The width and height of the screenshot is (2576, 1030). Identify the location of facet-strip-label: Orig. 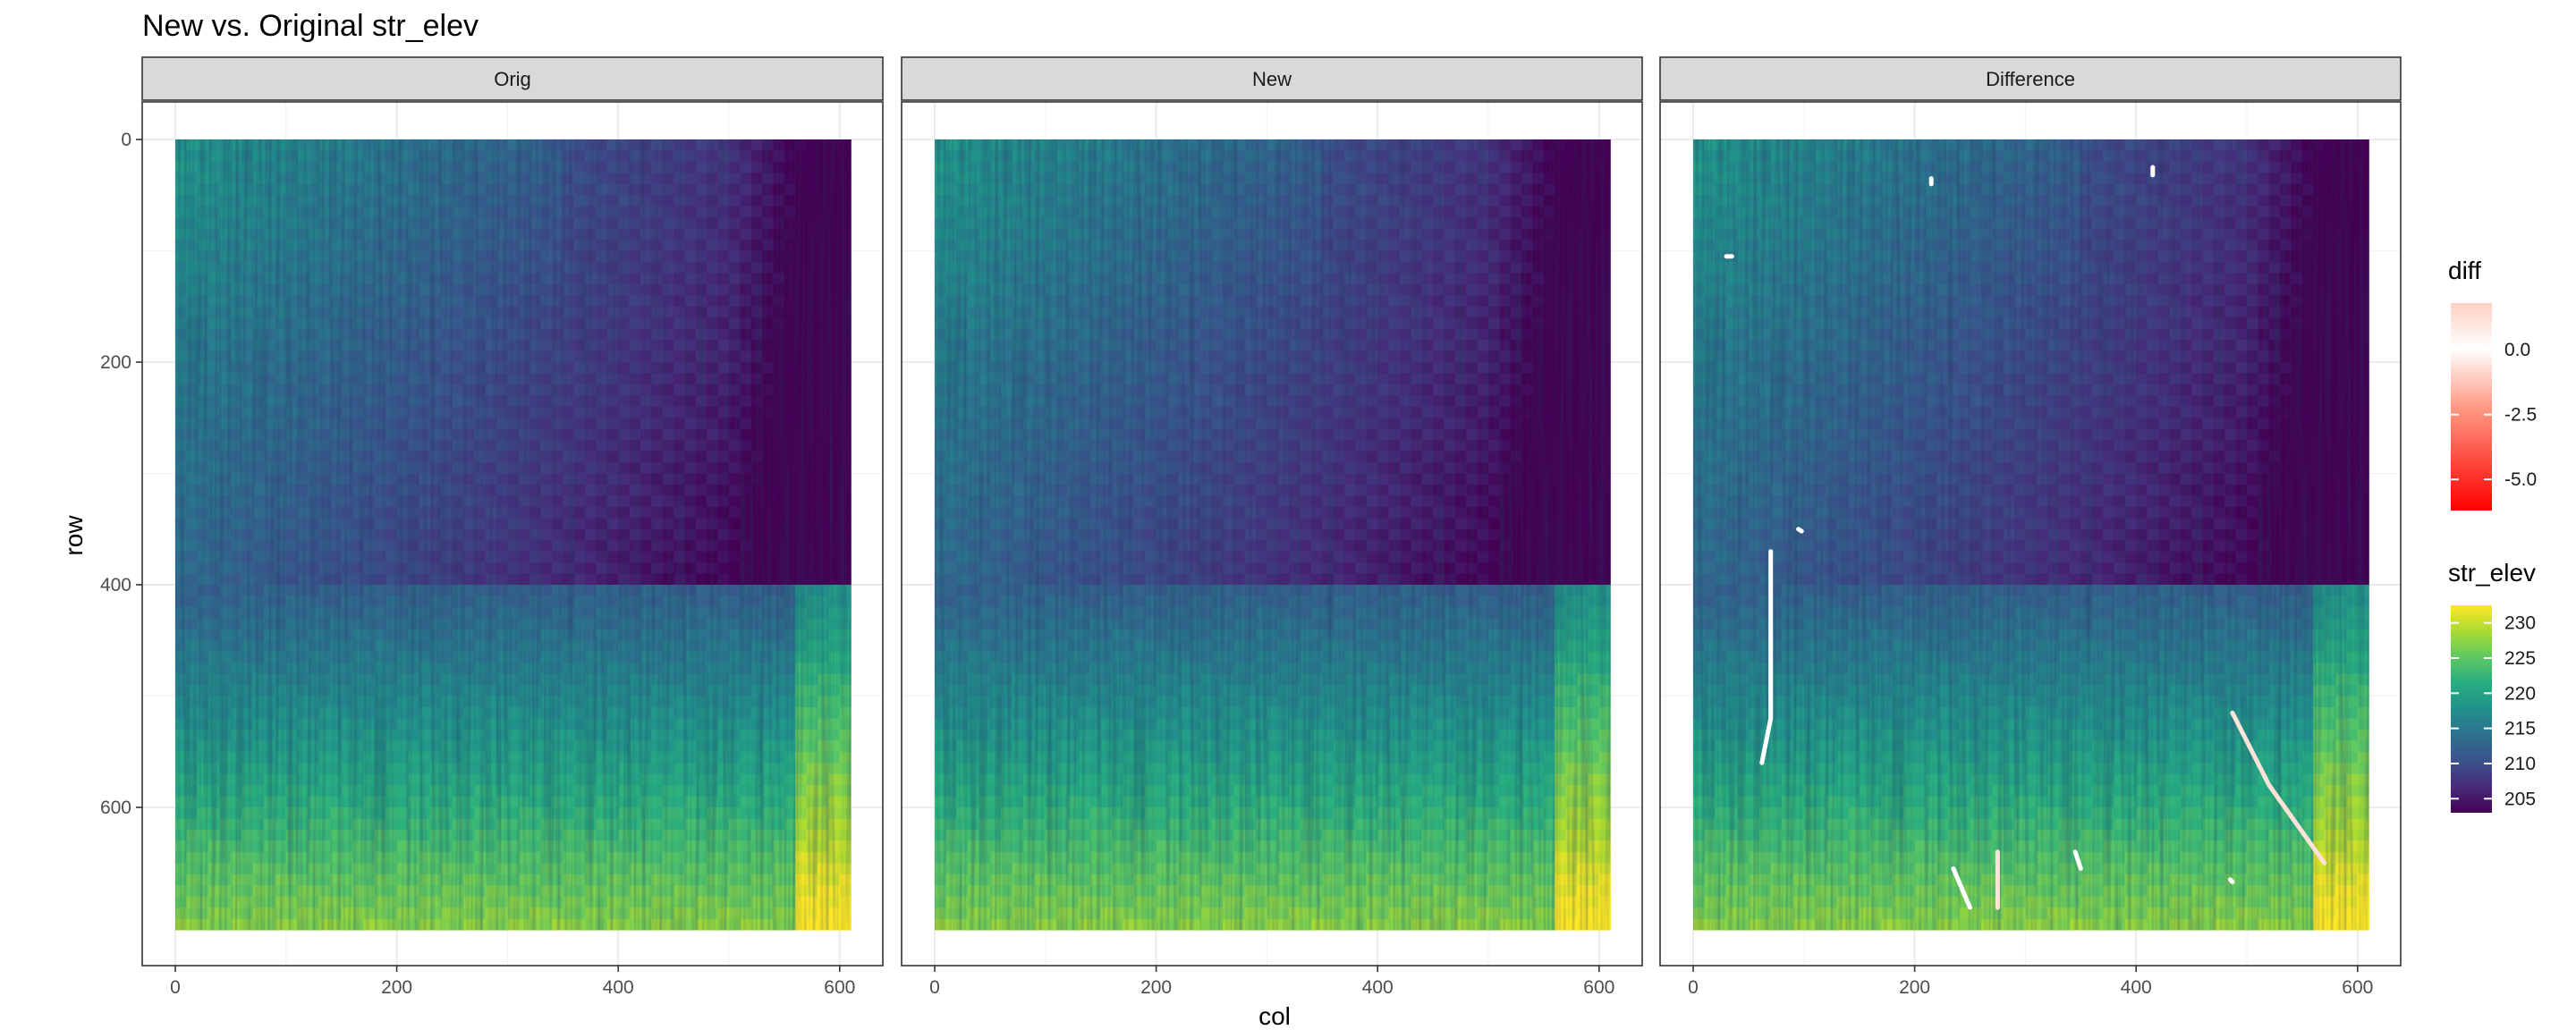
(512, 79).